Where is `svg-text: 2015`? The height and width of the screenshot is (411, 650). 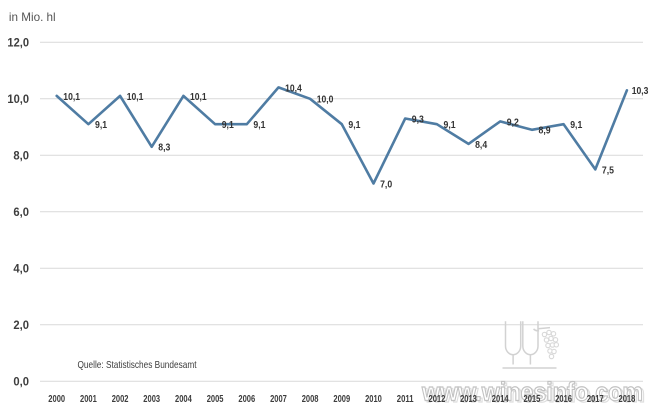
svg-text: 2015 is located at coordinates (532, 399).